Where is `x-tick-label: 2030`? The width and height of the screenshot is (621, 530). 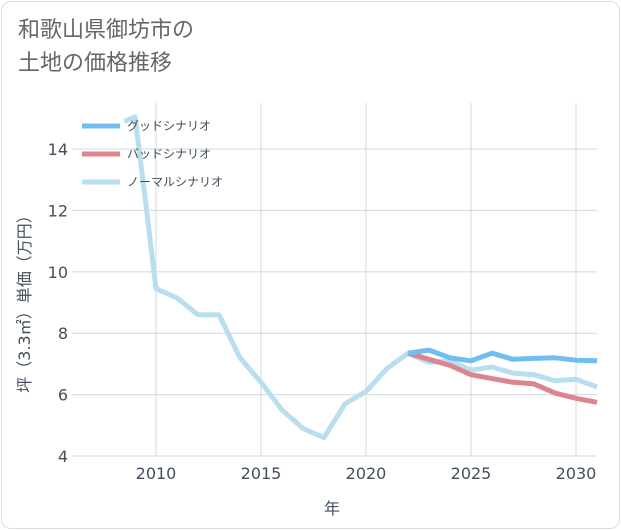 x-tick-label: 2030 is located at coordinates (576, 473).